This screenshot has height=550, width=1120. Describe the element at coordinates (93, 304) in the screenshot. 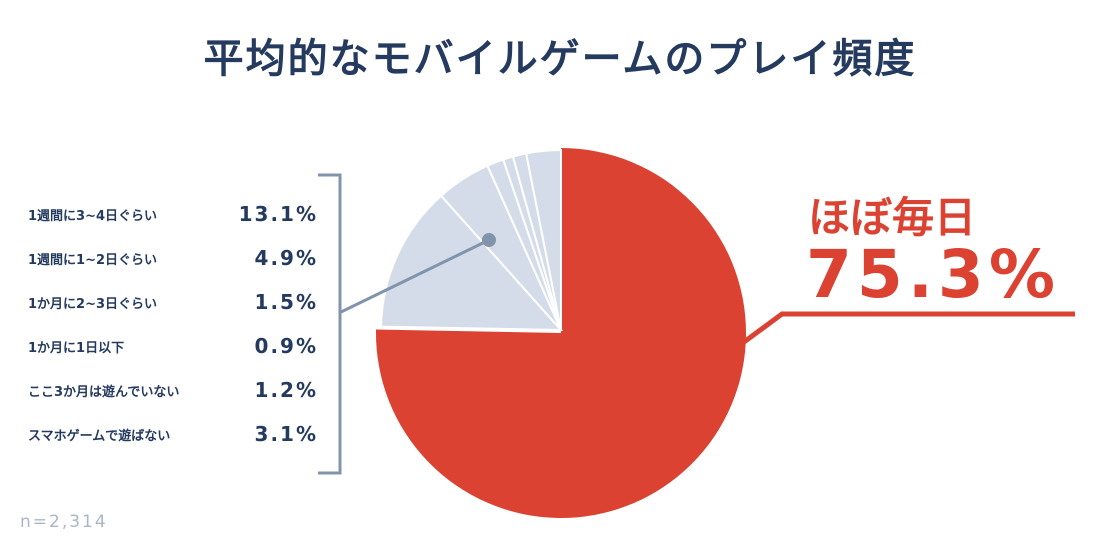

I see `legend-label: 1か月に2~3日ぐらい` at that location.